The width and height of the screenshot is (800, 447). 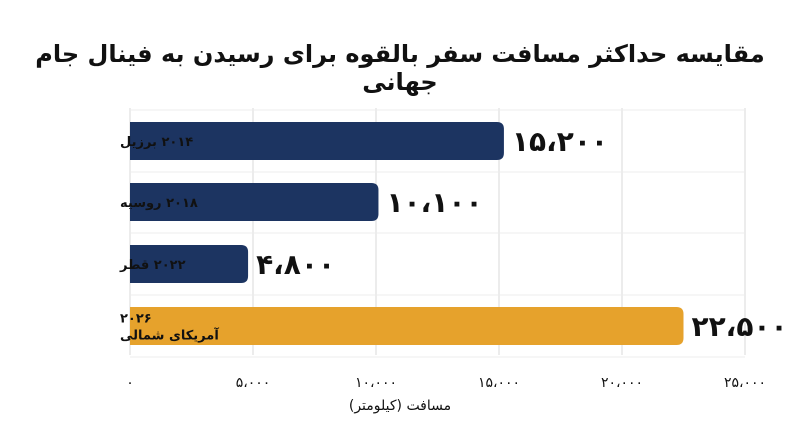 I want to click on x-tick-label-3: ۱۵،۰۰۰, so click(x=499, y=383).